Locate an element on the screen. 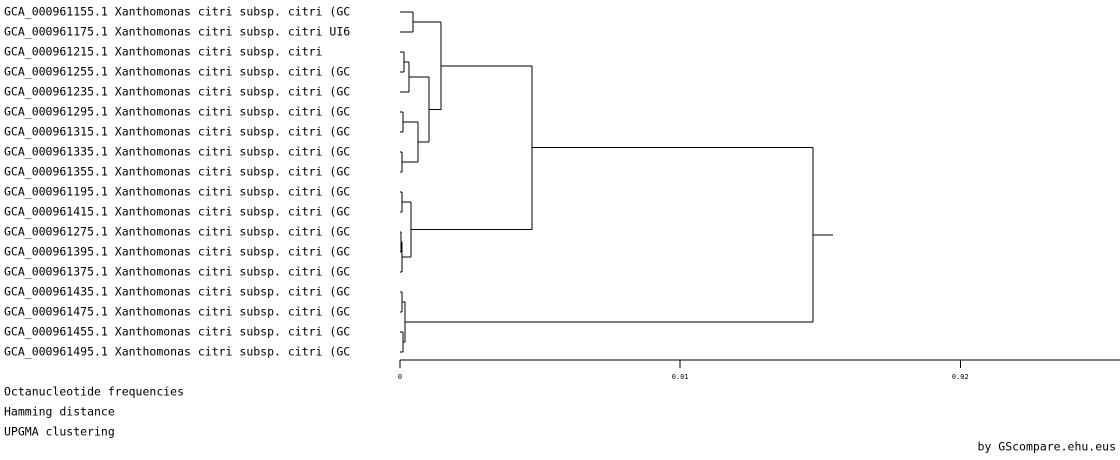 Image resolution: width=1120 pixels, height=460 pixels. credit: by GScompare.ehu.eus is located at coordinates (1047, 447).